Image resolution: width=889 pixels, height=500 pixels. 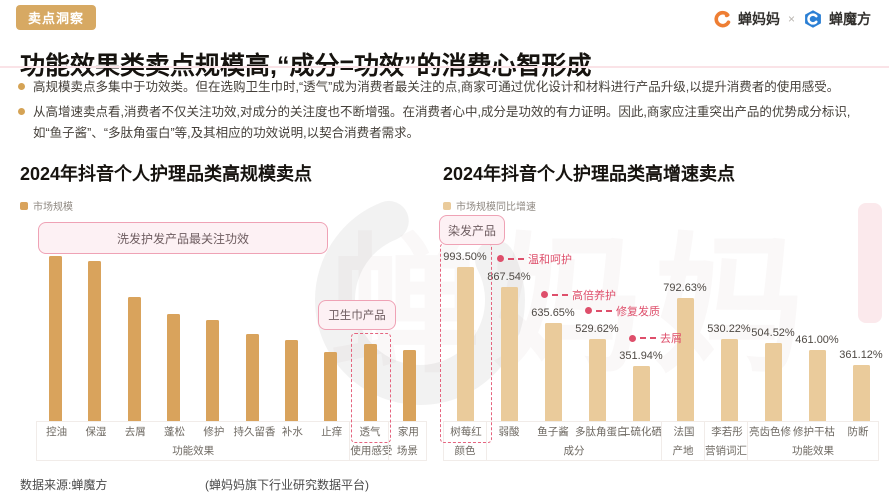 What do you see at coordinates (57, 432) in the screenshot?
I see `axis-label: 控油` at bounding box center [57, 432].